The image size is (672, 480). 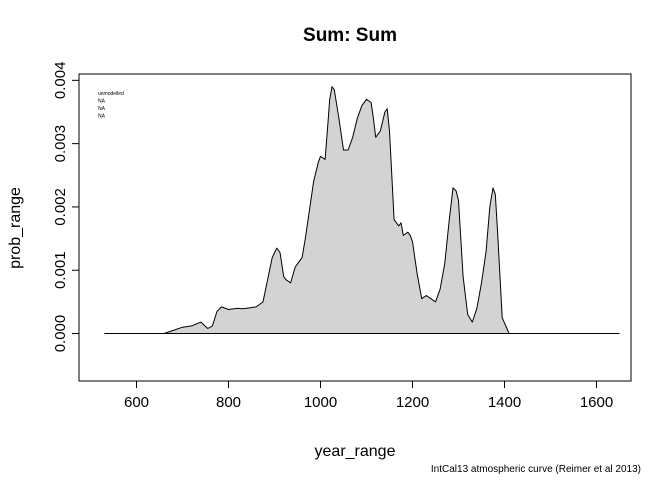 I want to click on x-tick-label: 600, so click(x=136, y=402).